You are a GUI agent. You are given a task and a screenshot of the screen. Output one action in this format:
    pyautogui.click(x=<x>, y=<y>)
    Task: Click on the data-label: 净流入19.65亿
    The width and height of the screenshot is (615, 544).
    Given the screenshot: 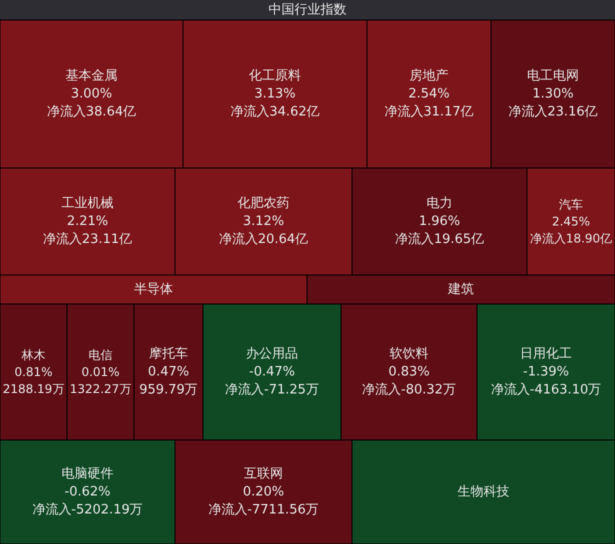 What is the action you would take?
    pyautogui.click(x=439, y=239)
    